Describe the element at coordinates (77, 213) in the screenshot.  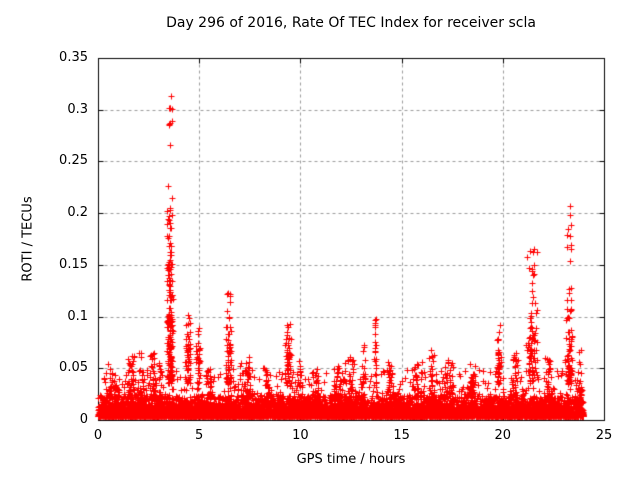
I see `y-tick-label: 0.2` at that location.